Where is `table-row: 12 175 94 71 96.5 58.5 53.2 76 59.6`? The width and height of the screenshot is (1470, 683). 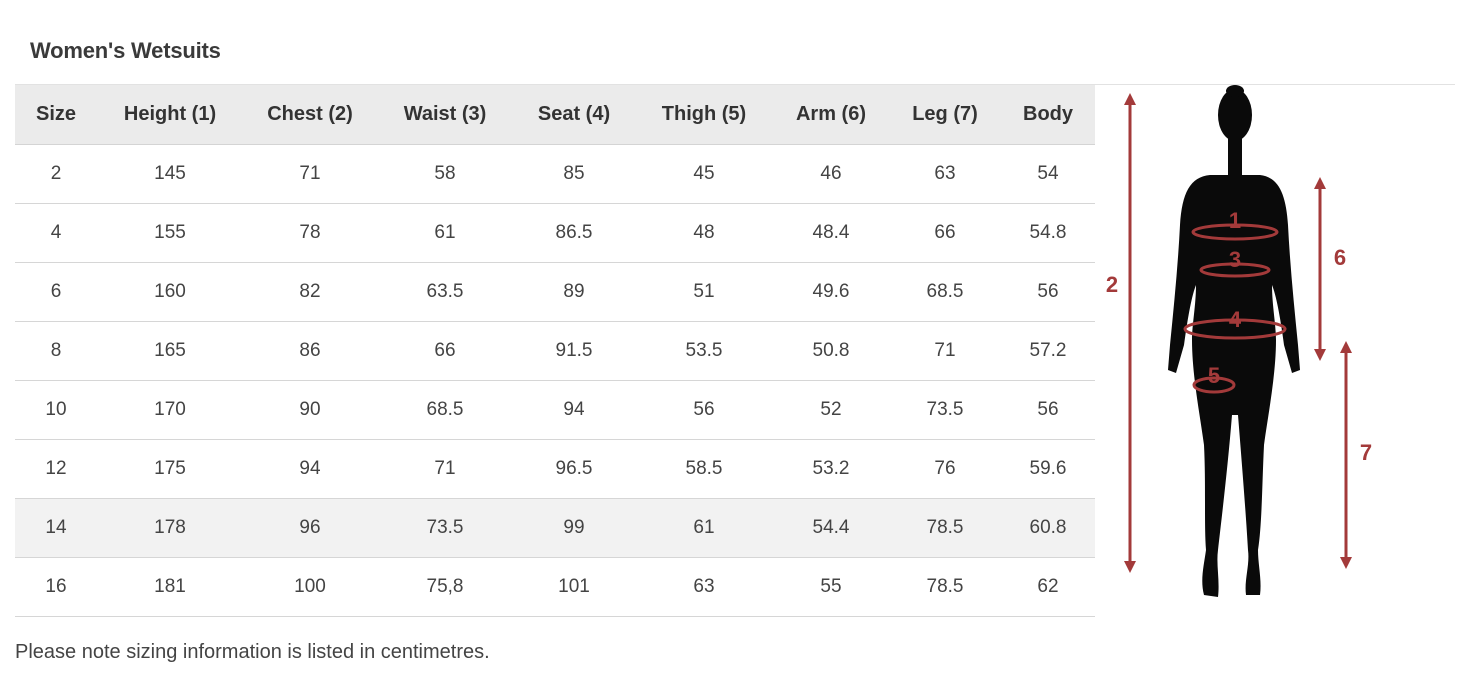 table-row: 12 175 94 71 96.5 58.5 53.2 76 59.6 is located at coordinates (555, 469).